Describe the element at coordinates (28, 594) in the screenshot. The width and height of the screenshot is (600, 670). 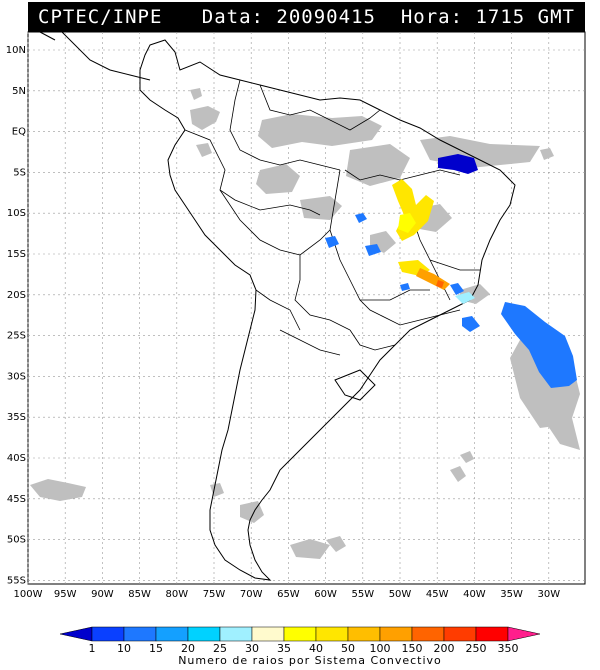
I see `lon-label: 100W` at that location.